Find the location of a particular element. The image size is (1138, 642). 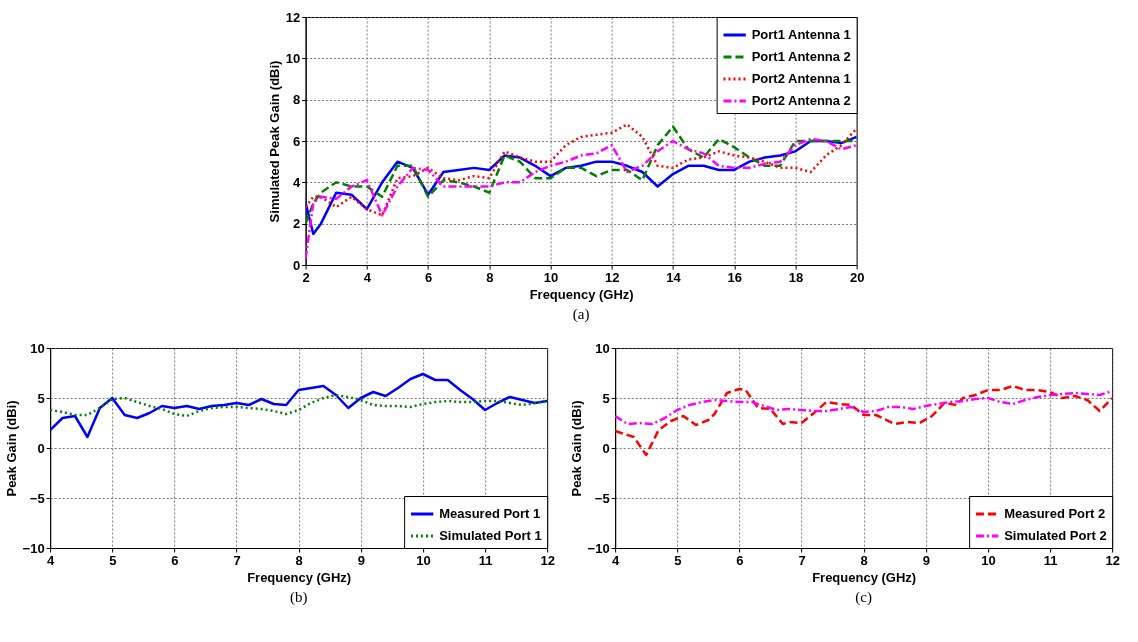

text: (c) is located at coordinates (863, 597).